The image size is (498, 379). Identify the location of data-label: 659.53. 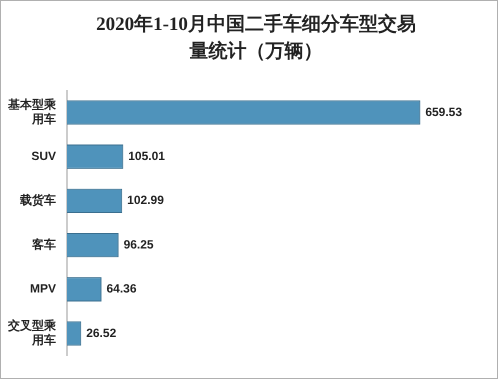
(443, 111).